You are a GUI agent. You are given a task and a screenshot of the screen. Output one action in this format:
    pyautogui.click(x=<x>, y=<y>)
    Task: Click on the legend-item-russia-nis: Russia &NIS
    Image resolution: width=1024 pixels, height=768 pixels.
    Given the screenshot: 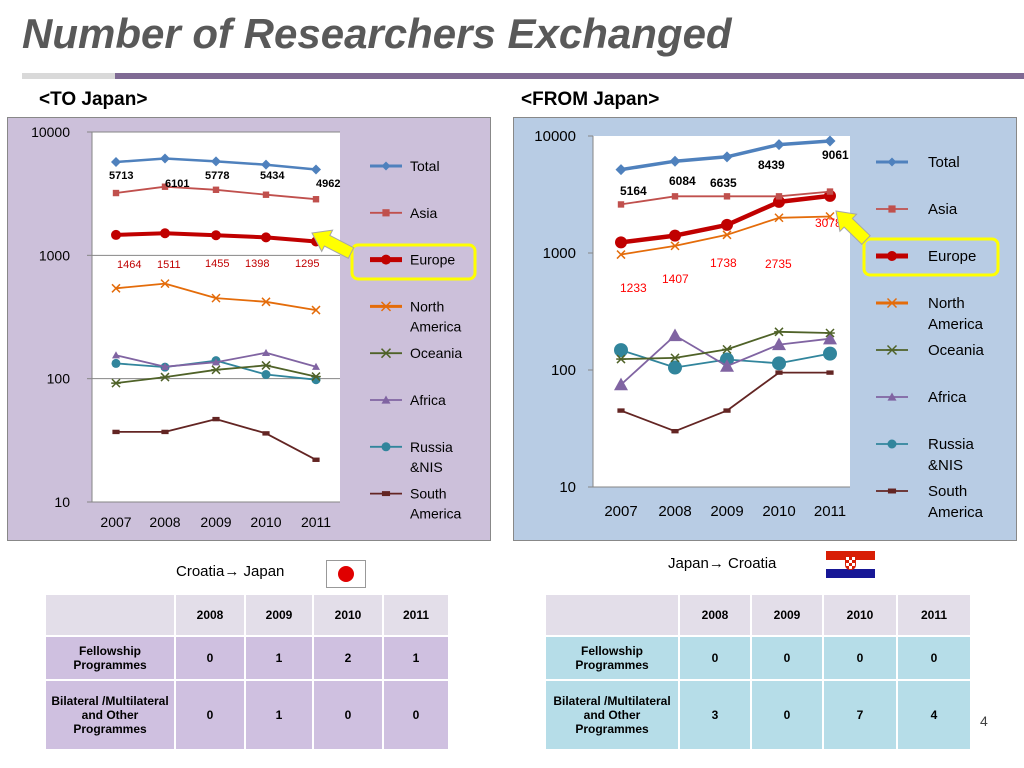 What is the action you would take?
    pyautogui.click(x=411, y=457)
    